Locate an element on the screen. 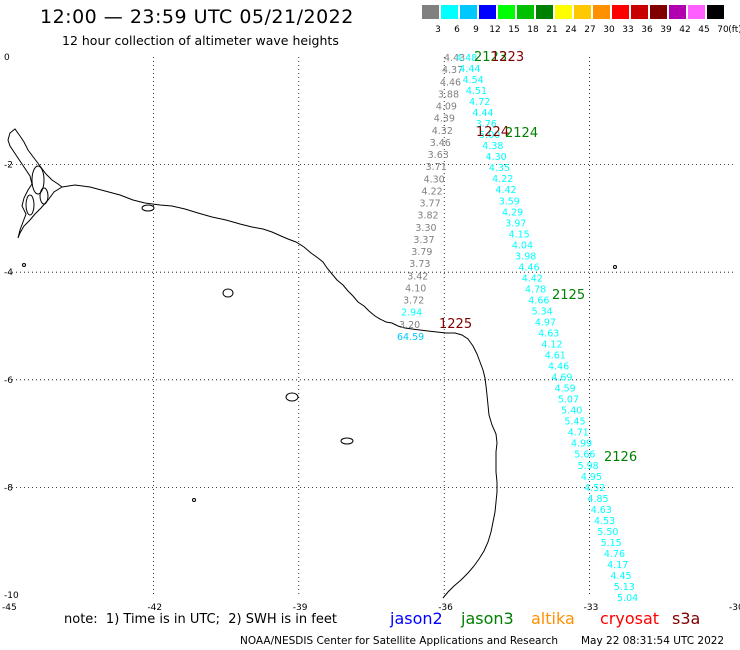  swh-value: 3.82 is located at coordinates (427, 216).